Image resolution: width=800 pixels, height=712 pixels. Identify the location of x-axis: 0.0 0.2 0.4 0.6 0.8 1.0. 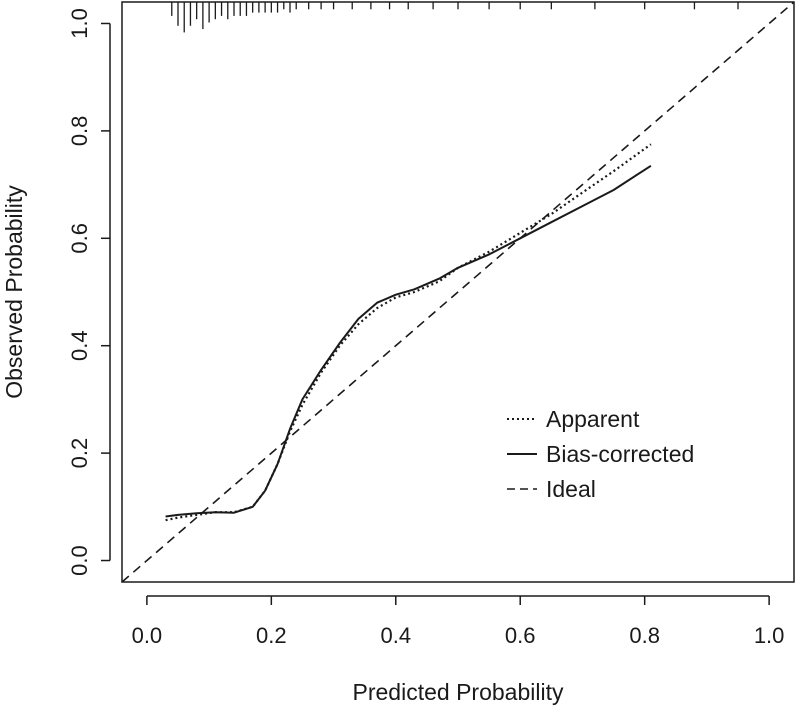
(458, 621).